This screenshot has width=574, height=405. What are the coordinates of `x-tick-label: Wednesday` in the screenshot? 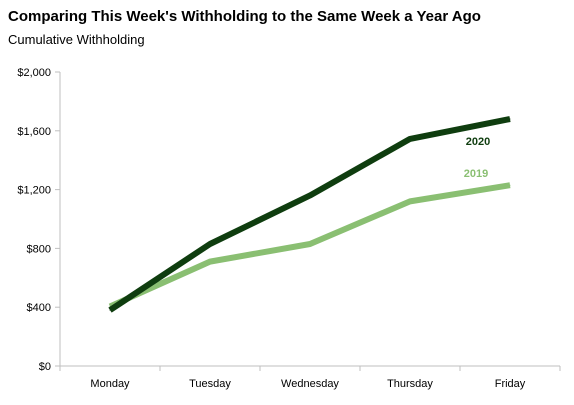 It's located at (310, 384).